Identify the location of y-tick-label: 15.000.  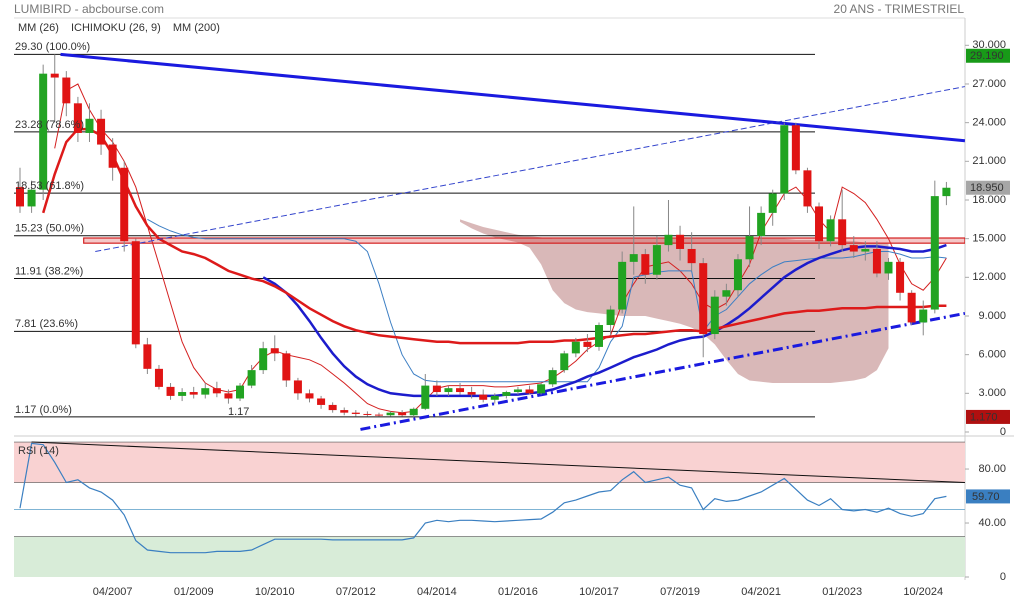
(989, 239).